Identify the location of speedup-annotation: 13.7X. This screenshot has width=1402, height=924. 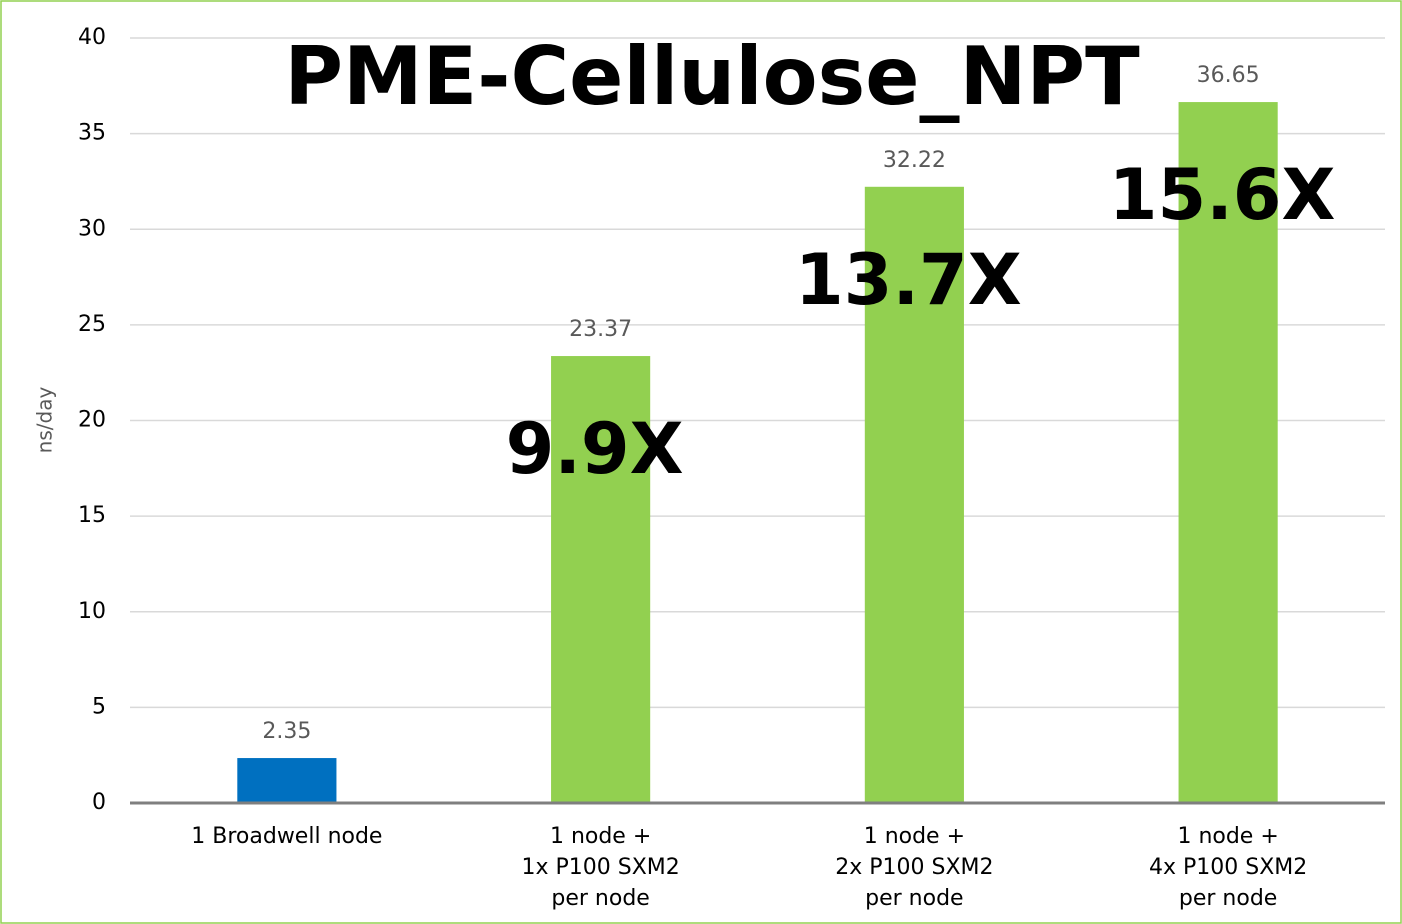
(908, 280).